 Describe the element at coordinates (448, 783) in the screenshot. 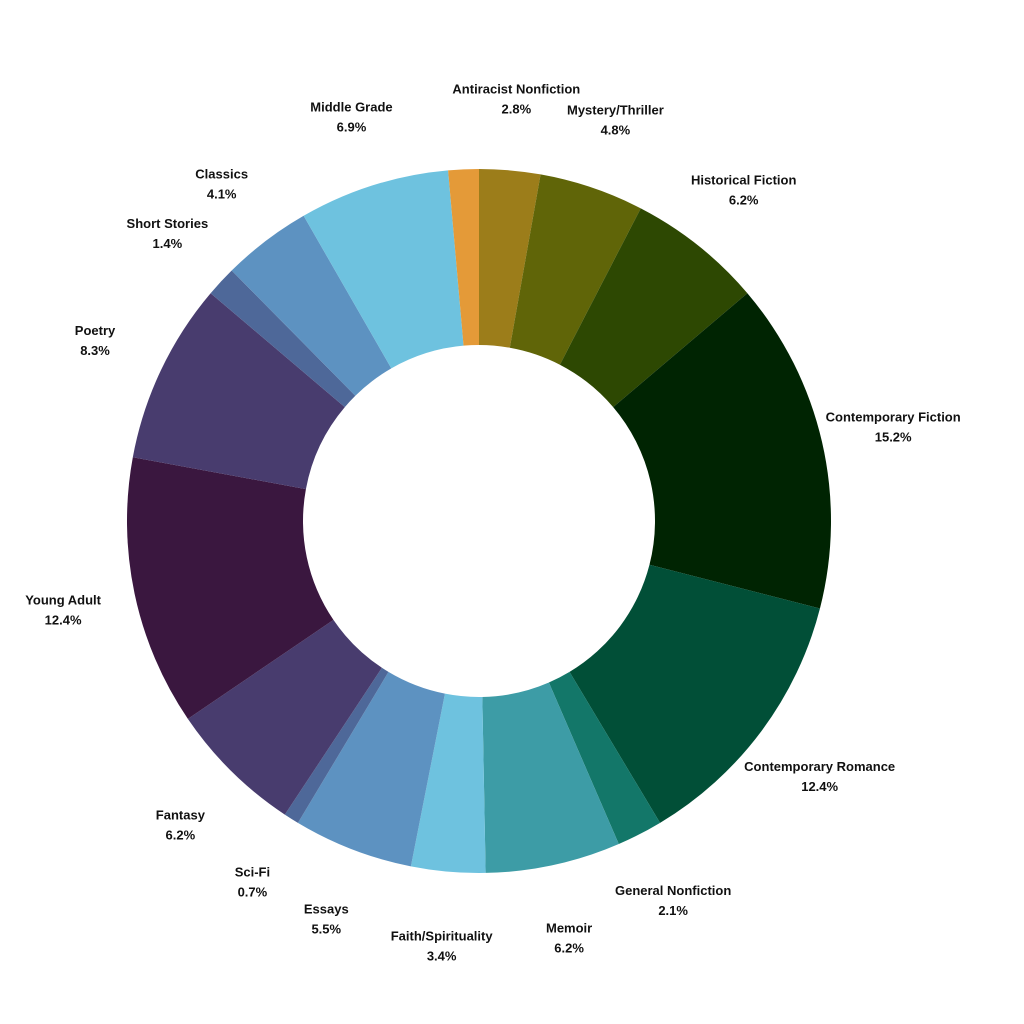

I see `slice-faith-spirituality` at that location.